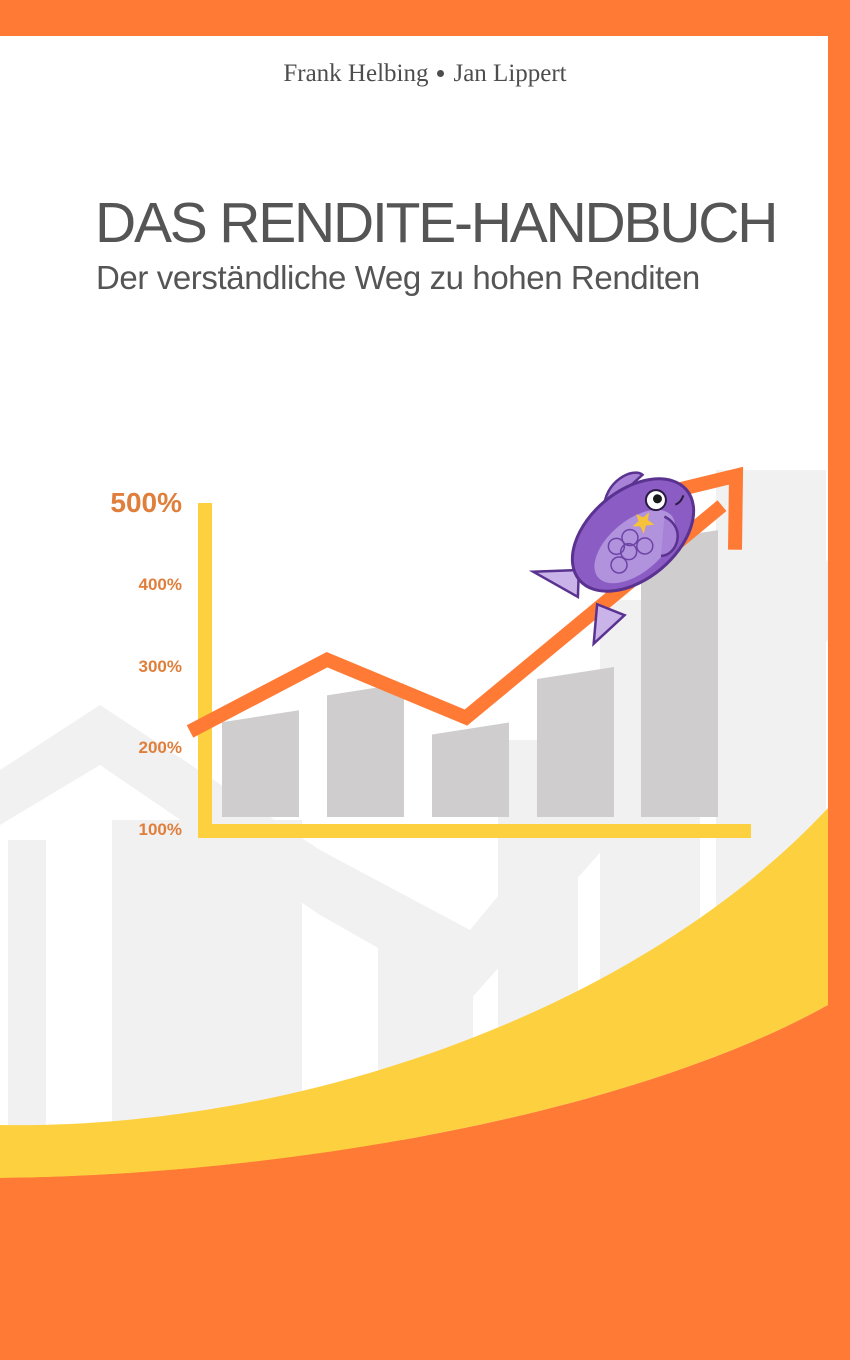 This screenshot has height=1360, width=850. Describe the element at coordinates (398, 277) in the screenshot. I see `book-subtitle: Der verständliche Weg zu hohen Renditen` at that location.